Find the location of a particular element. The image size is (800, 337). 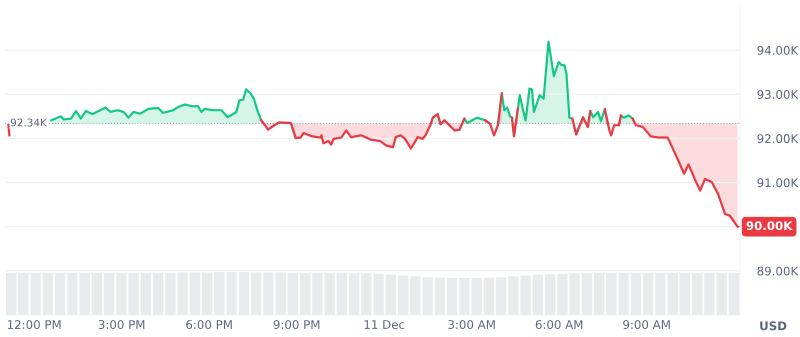

x-tick-label: 11 Dec is located at coordinates (384, 324).